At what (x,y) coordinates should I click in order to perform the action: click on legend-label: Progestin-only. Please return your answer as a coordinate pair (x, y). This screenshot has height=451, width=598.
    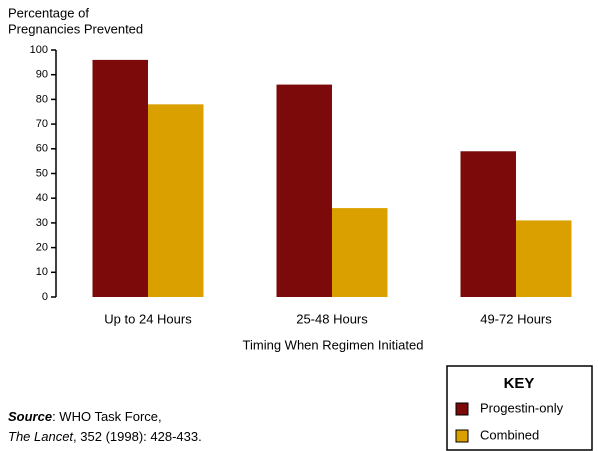
    Looking at the image, I should click on (522, 407).